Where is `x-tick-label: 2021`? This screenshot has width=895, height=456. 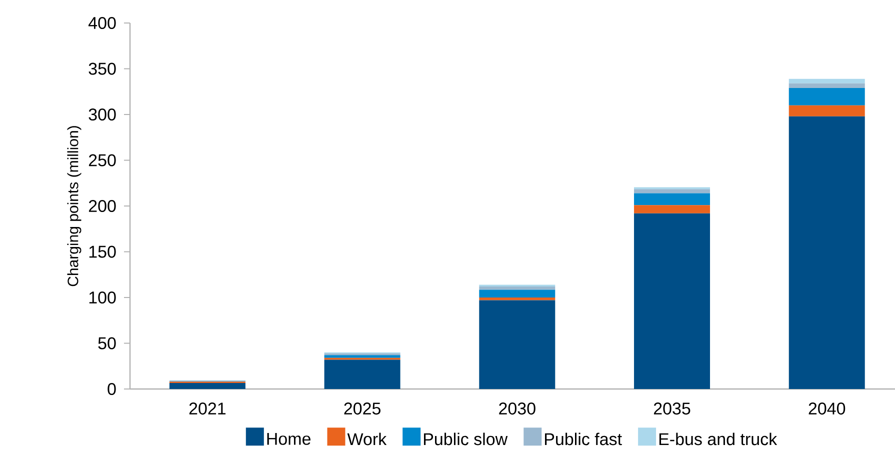
x-tick-label: 2021 is located at coordinates (207, 408).